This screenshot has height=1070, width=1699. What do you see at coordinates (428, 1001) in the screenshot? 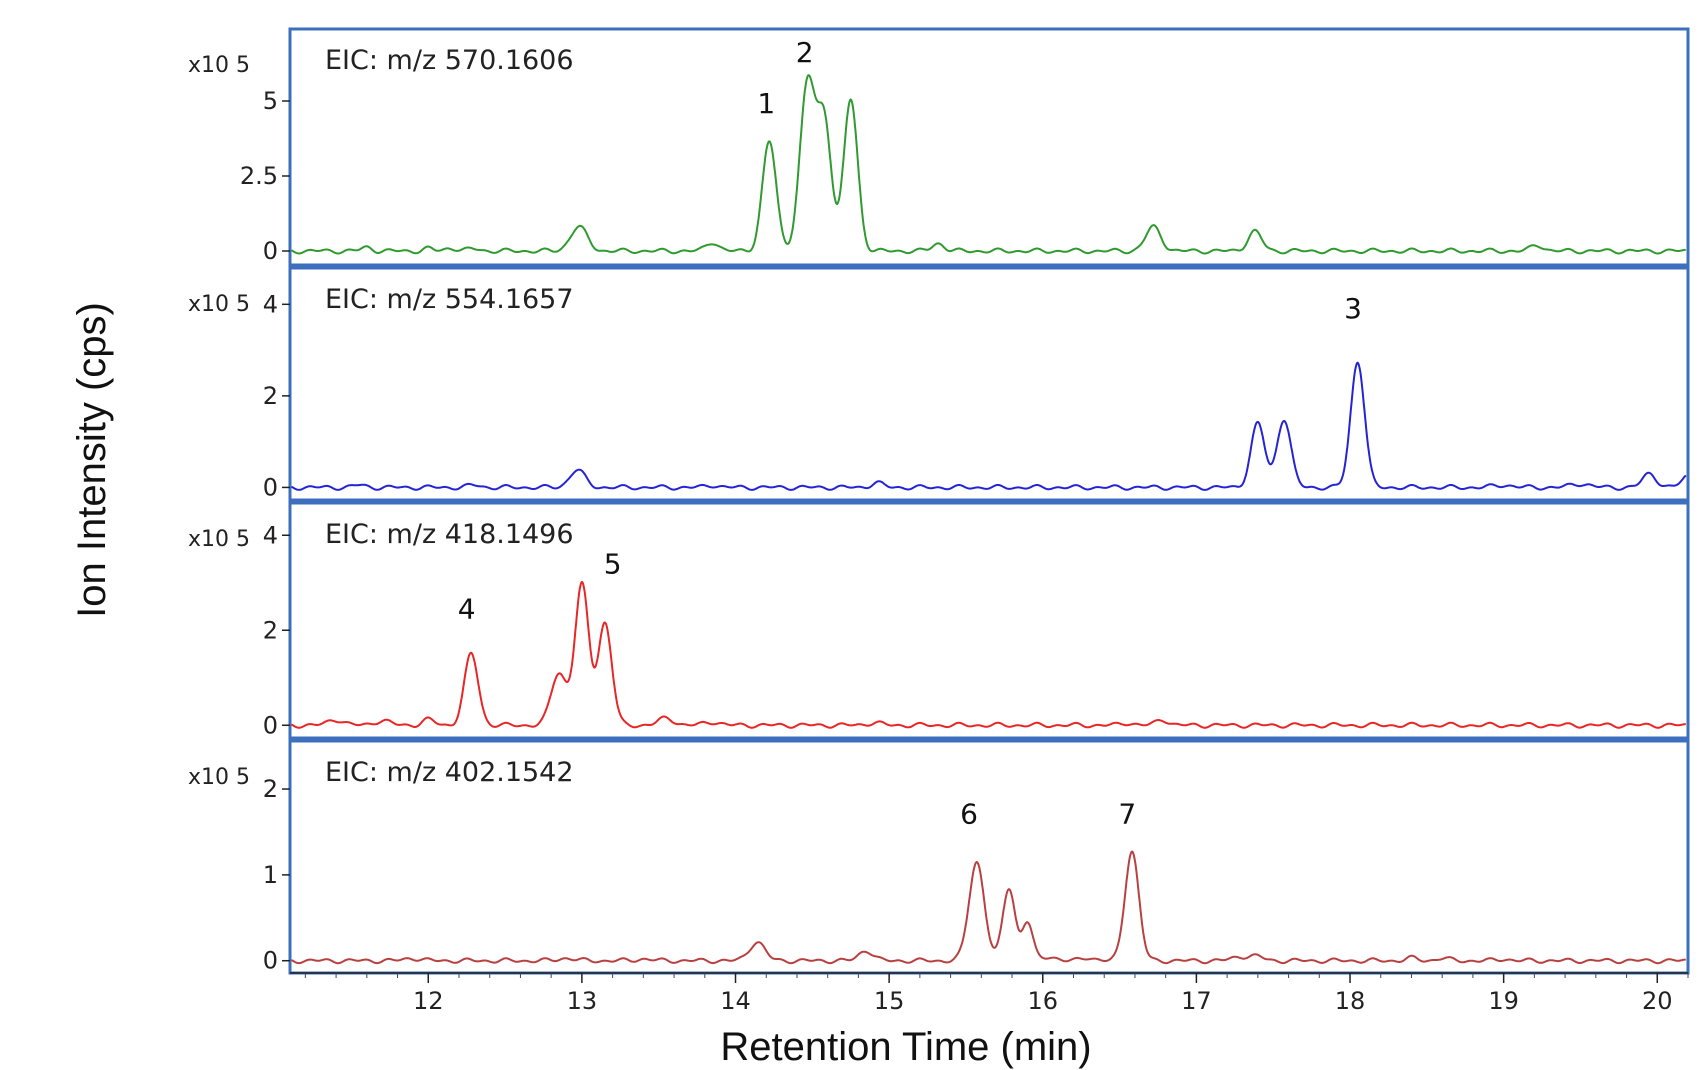
I see `x-tick-label: 12` at bounding box center [428, 1001].